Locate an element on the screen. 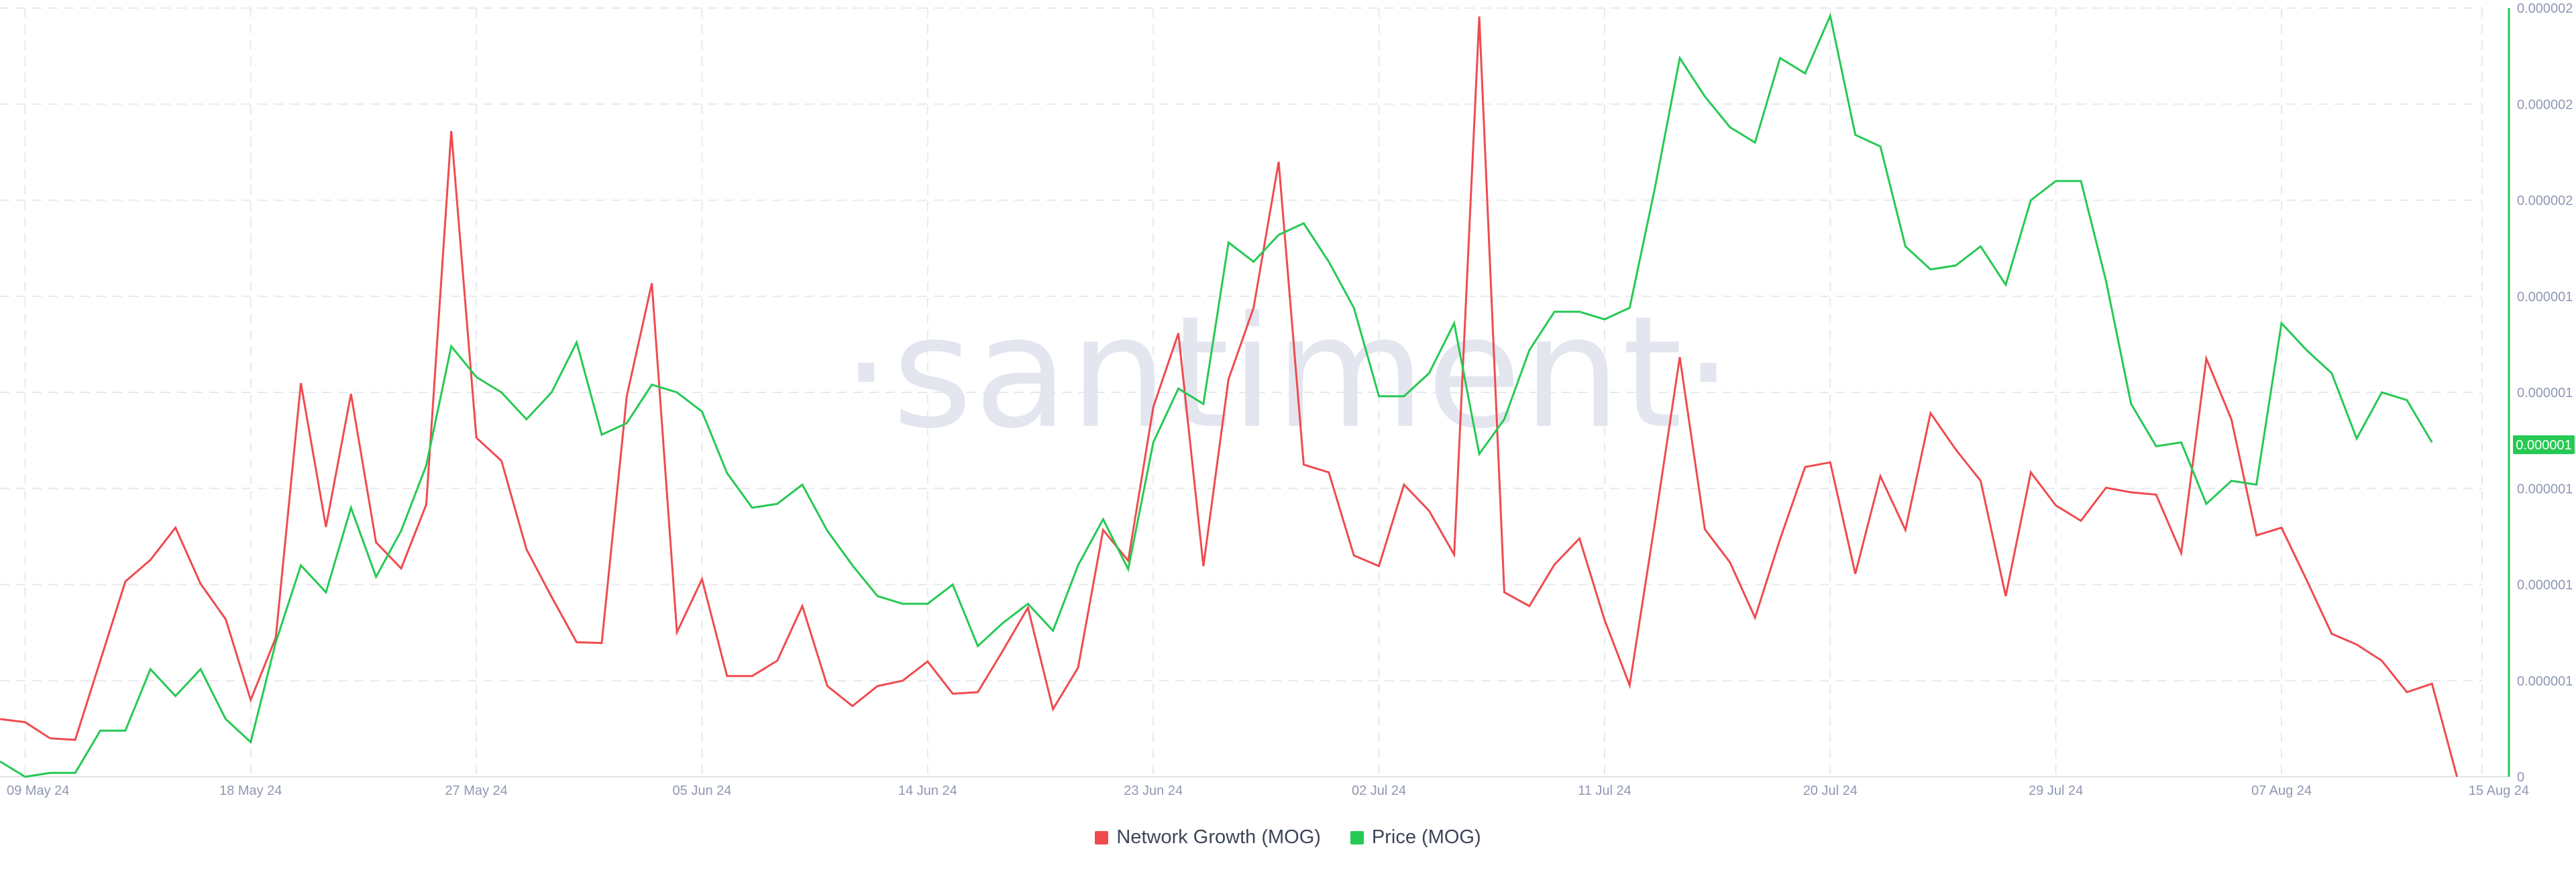 The image size is (2576, 872). x-tick-label: 27 May 24 is located at coordinates (476, 790).